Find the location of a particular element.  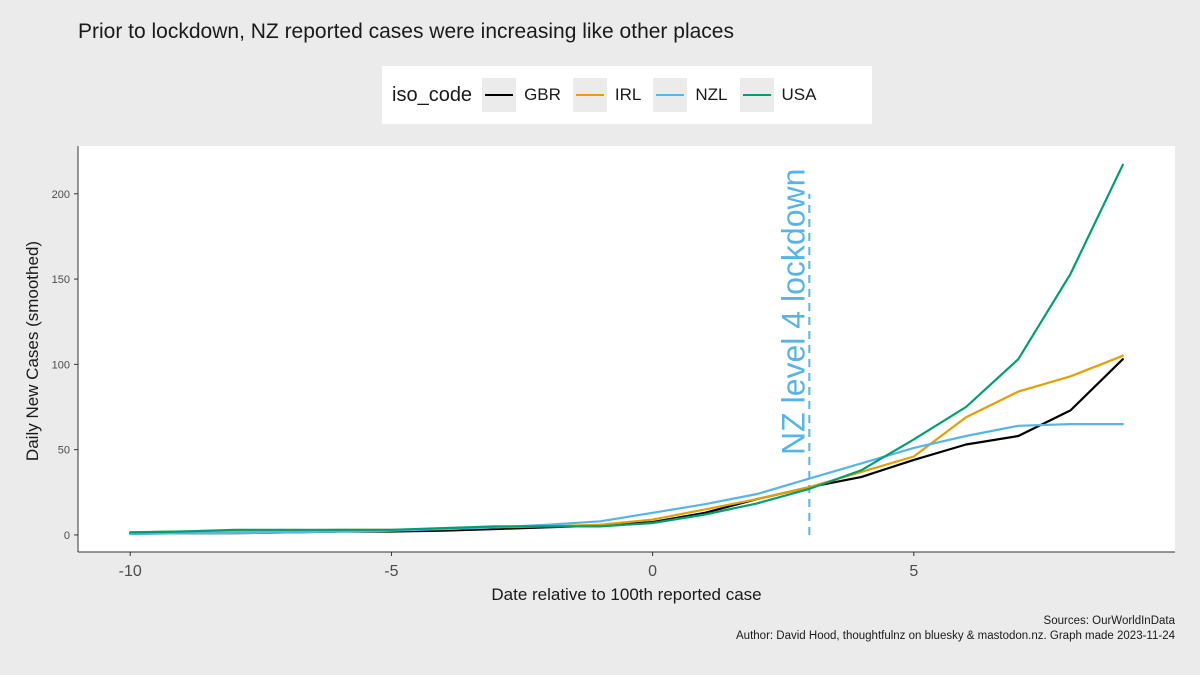

caption-sources: Sources: OurWorldInData is located at coordinates (1109, 621).